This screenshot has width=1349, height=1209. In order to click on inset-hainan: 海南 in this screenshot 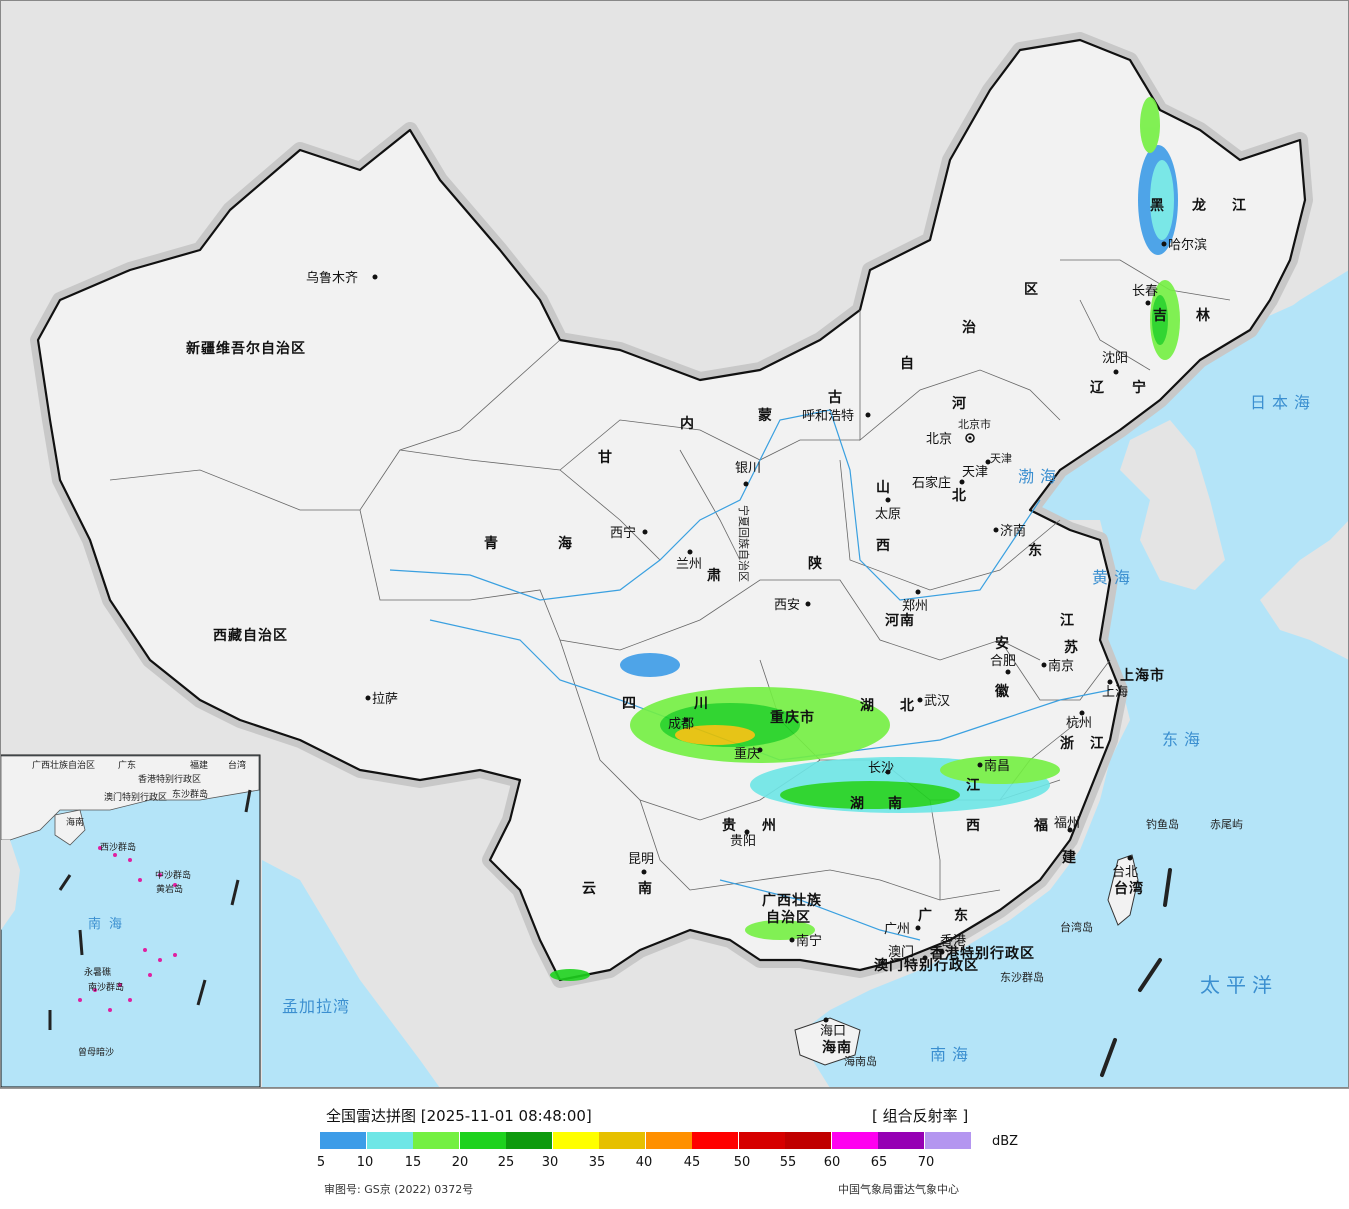, I will do `click(75, 822)`.